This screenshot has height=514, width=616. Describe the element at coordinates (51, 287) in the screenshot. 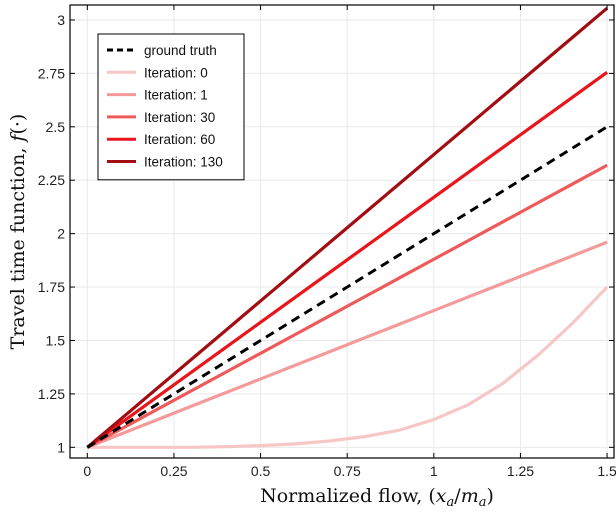

I see `y-tick-label: 1.75` at that location.